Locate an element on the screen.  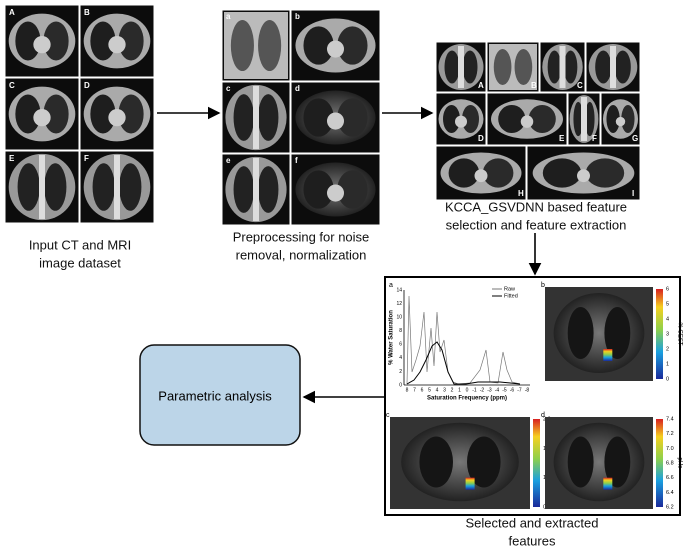
x-tick-label: -7 is located at coordinates (519, 390).